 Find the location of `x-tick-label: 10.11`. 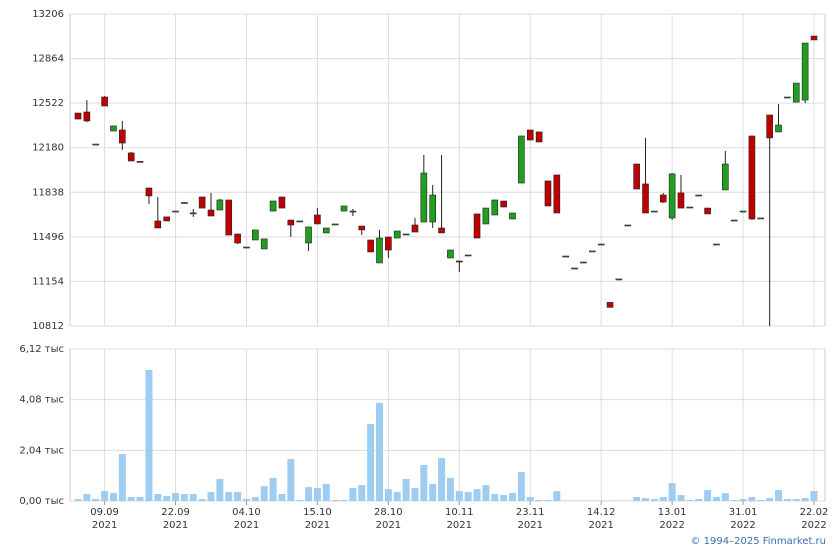

x-tick-label: 10.11 is located at coordinates (459, 512).